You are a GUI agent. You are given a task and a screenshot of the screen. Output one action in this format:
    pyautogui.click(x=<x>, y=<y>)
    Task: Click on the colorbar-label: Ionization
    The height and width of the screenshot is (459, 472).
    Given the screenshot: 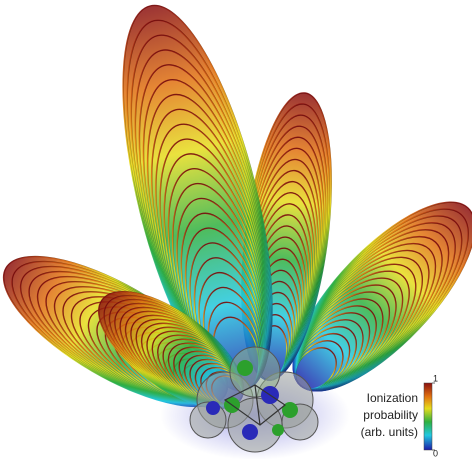 What is the action you would take?
    pyautogui.click(x=392, y=398)
    